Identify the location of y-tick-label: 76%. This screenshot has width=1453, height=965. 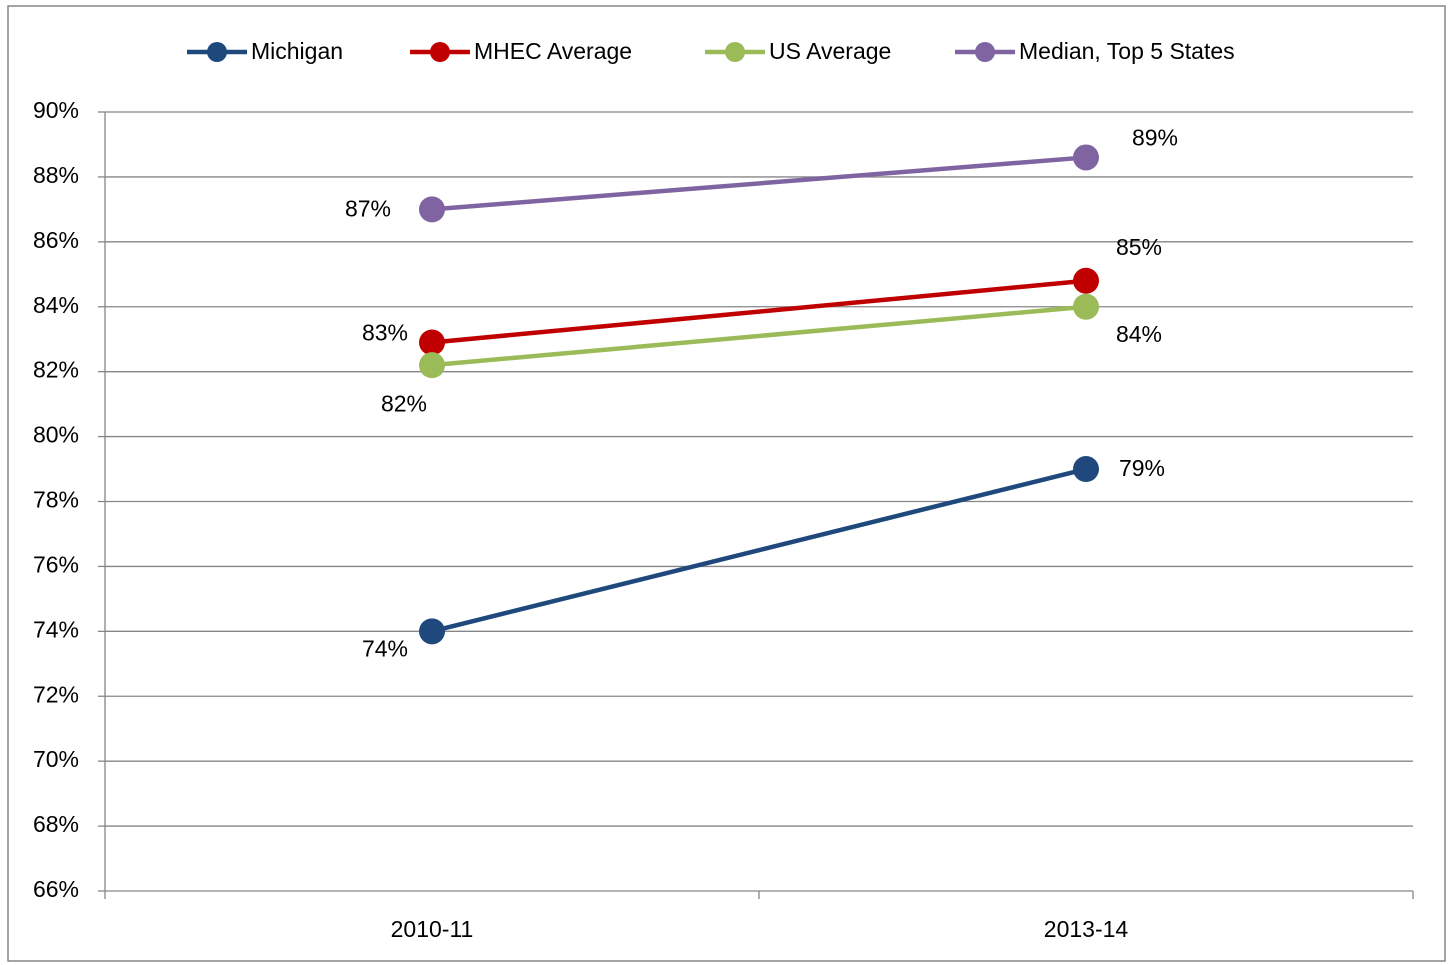
(56, 564).